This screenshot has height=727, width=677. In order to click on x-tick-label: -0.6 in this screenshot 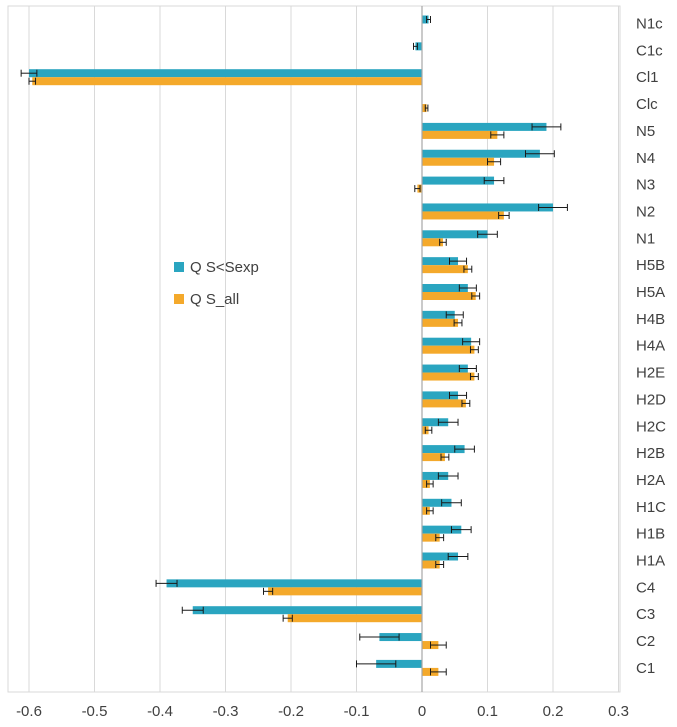, I will do `click(29, 711)`.